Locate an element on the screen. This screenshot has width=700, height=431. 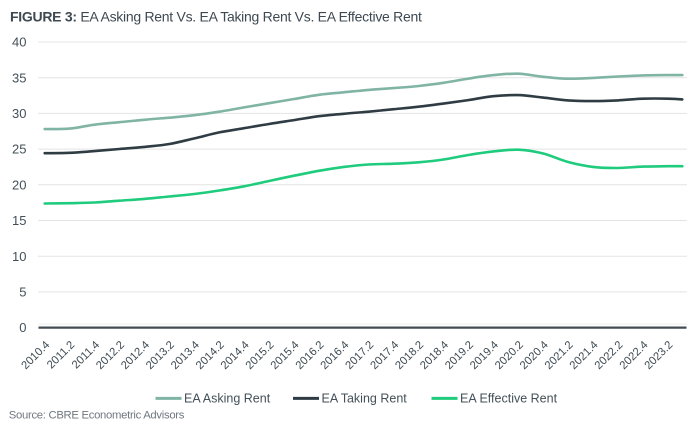
svg-text: 10 is located at coordinates (19, 256).